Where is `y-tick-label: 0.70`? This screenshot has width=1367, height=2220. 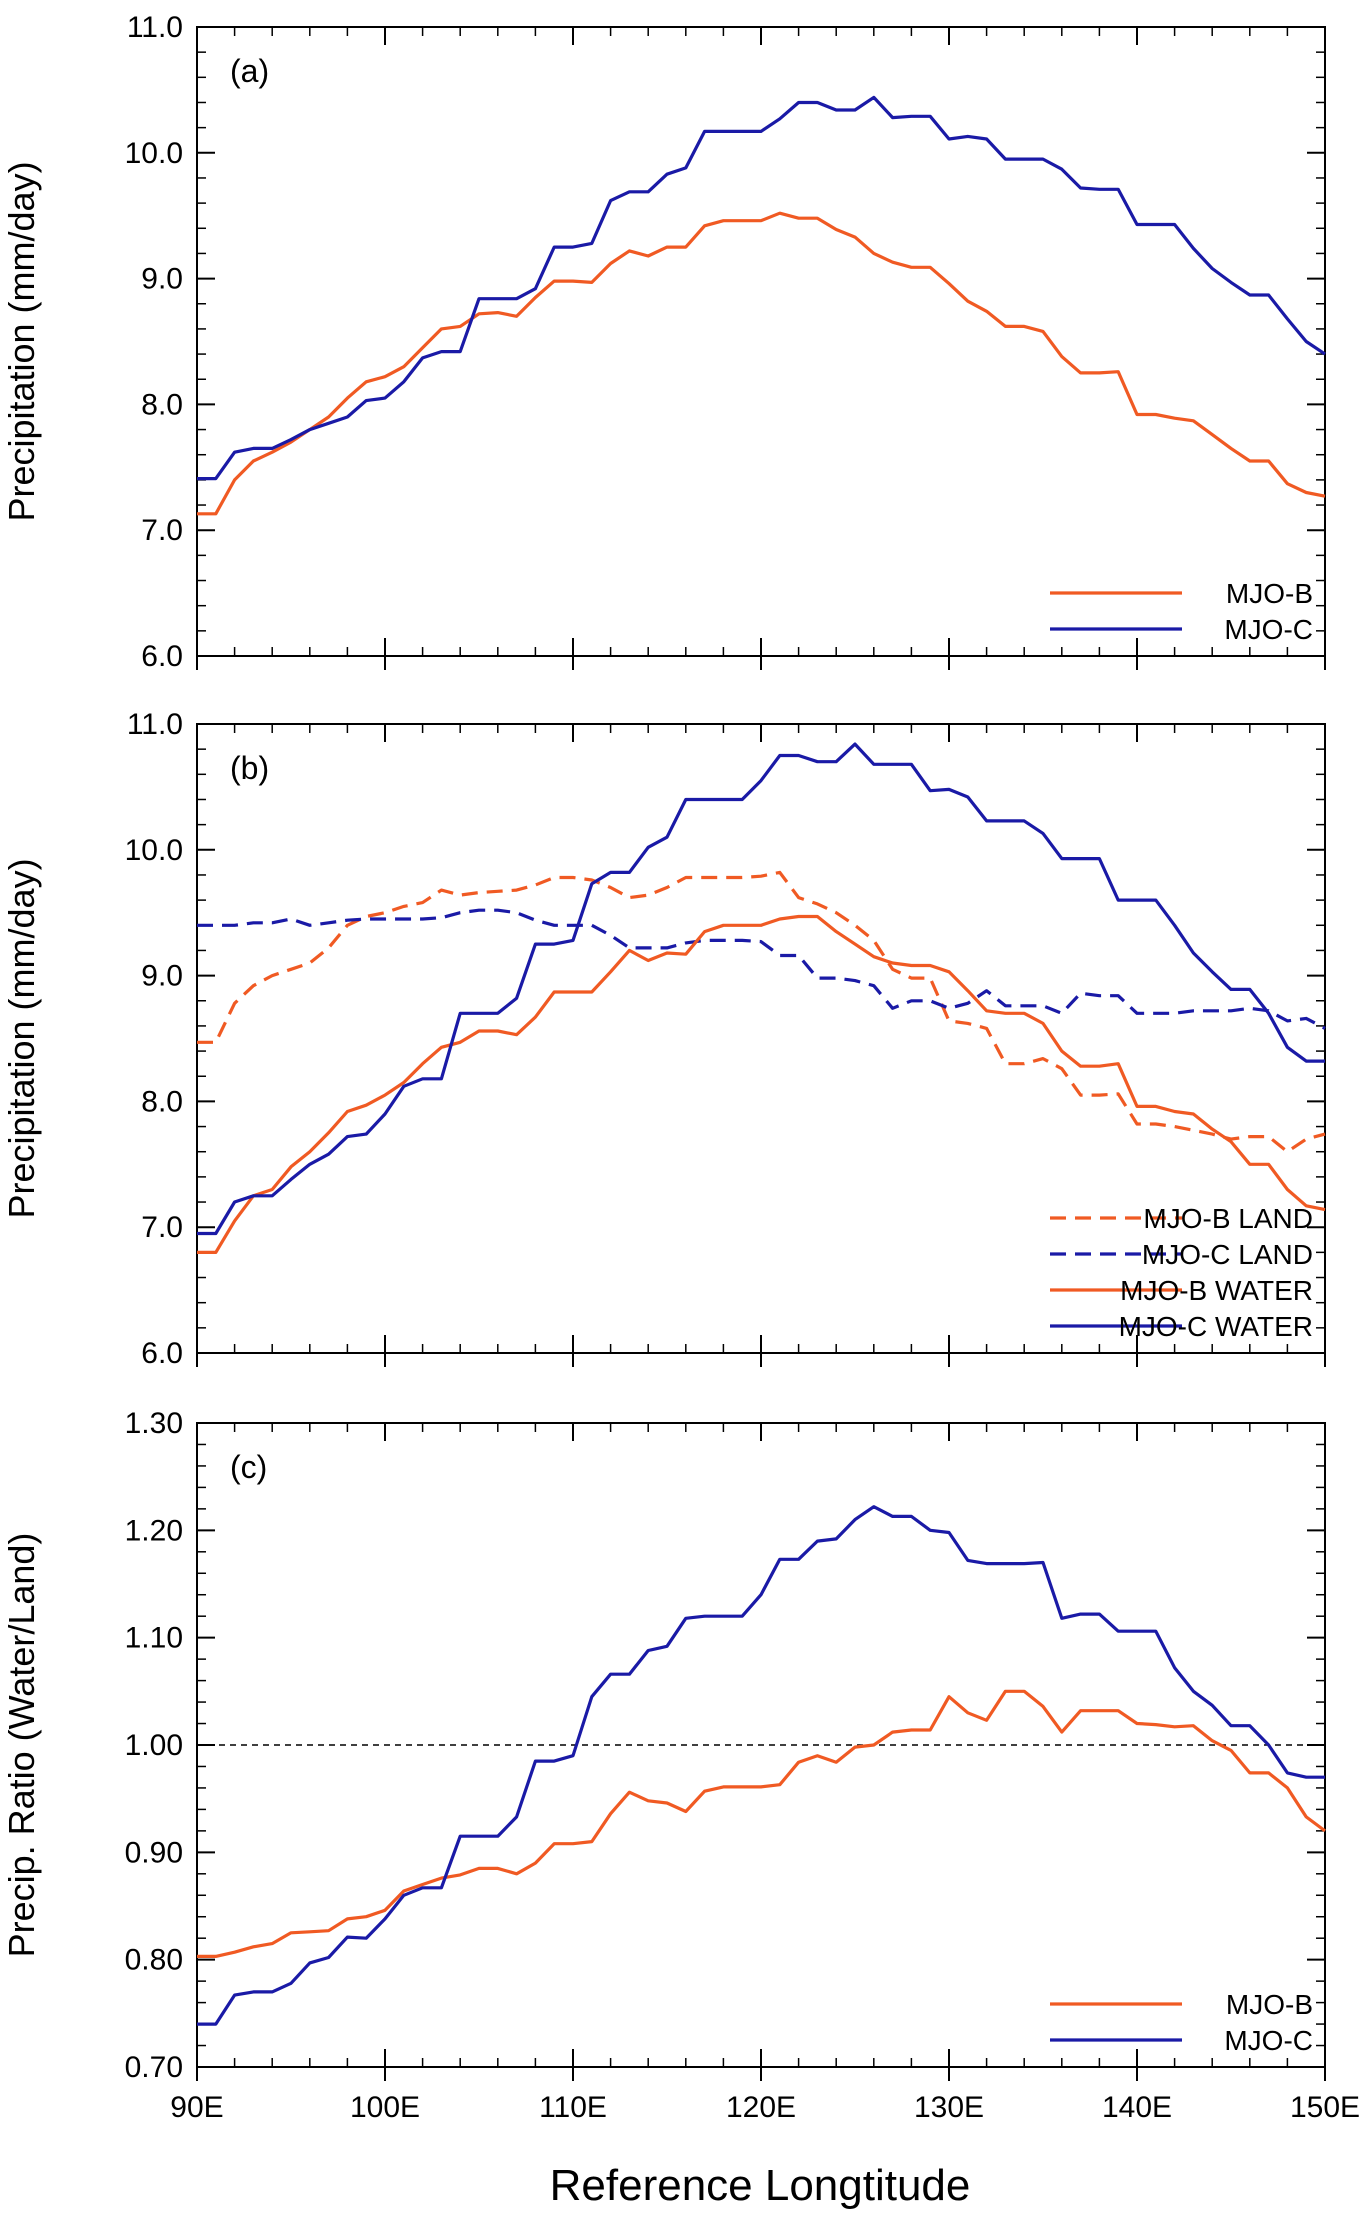
y-tick-label: 0.70 is located at coordinates (154, 2067).